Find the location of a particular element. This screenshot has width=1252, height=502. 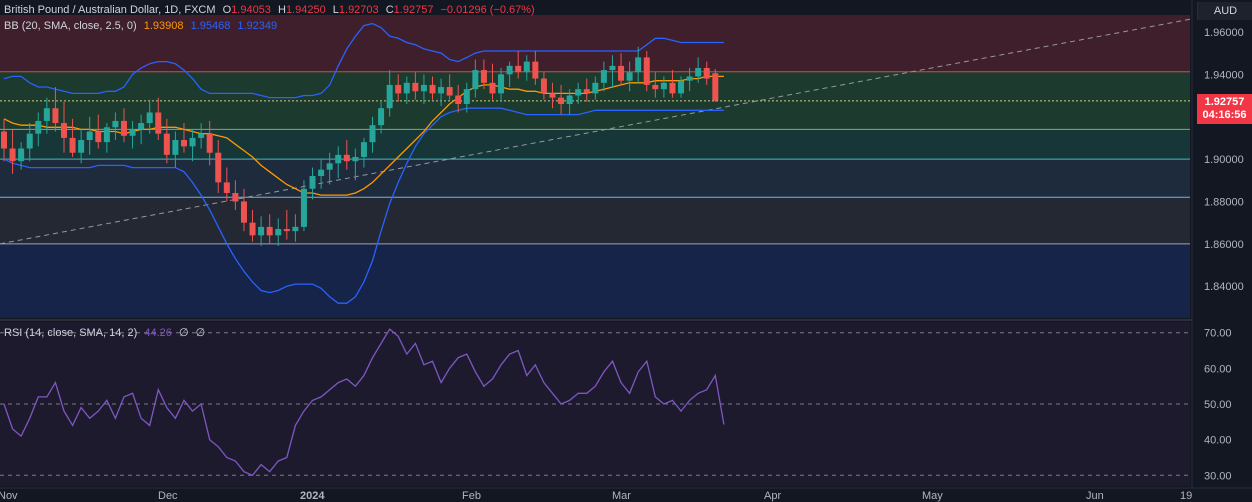

time-axis-bg is located at coordinates (626, 495).